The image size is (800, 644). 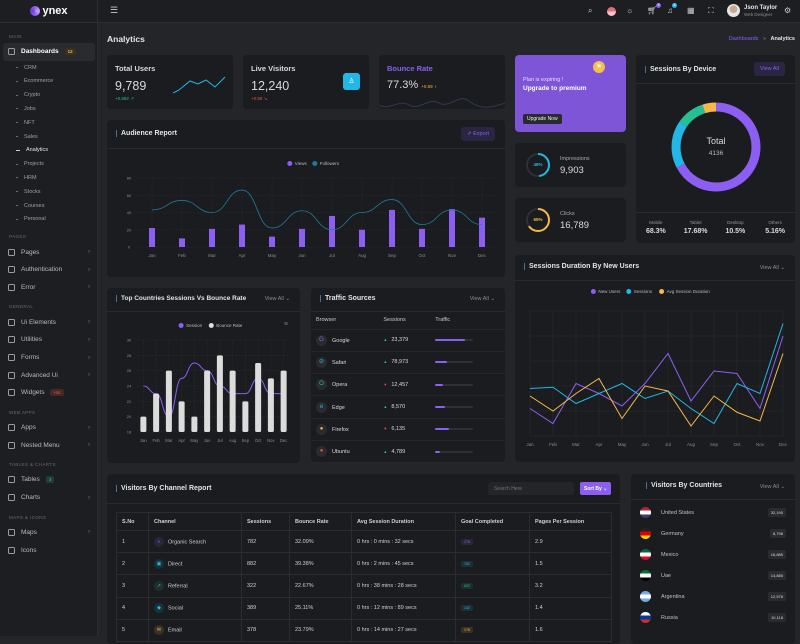 I want to click on col-header: Pages Per Session, so click(x=571, y=522).